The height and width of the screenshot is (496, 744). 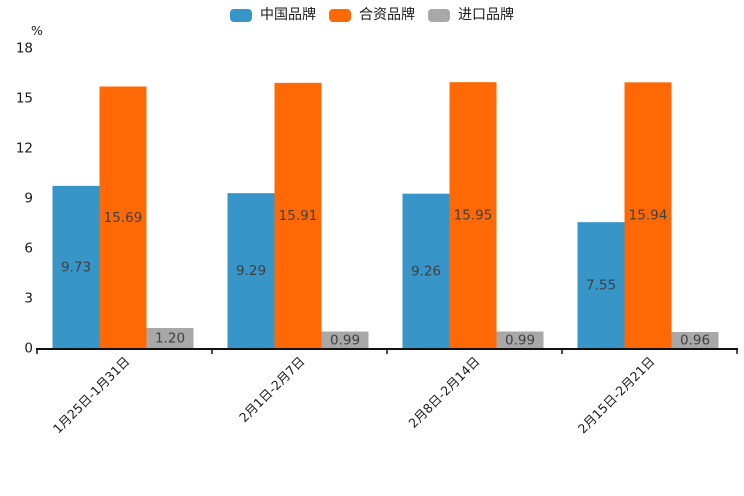 I want to click on bar-series0-group2, so click(x=426, y=270).